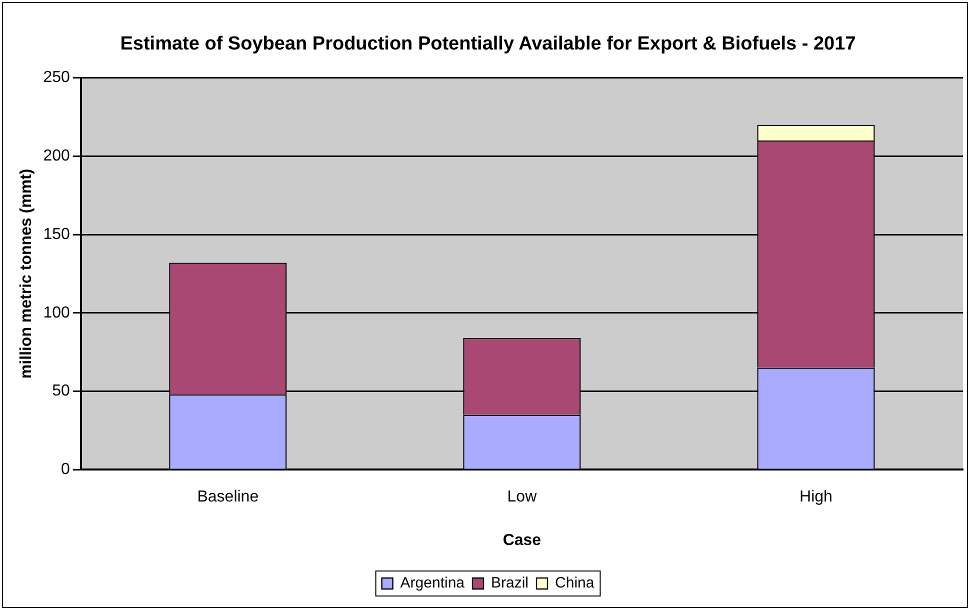 Image resolution: width=970 pixels, height=610 pixels. Describe the element at coordinates (56, 77) in the screenshot. I see `y-tick-label: 250` at that location.